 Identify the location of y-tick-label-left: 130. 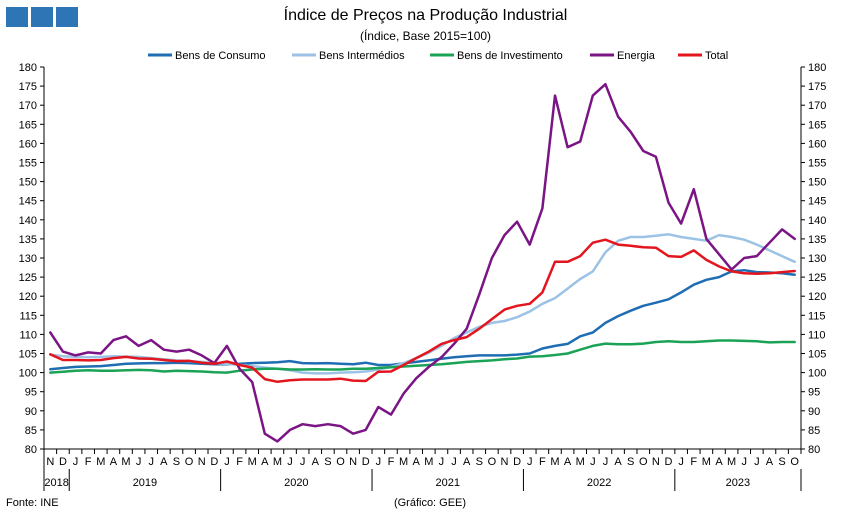
(28, 259).